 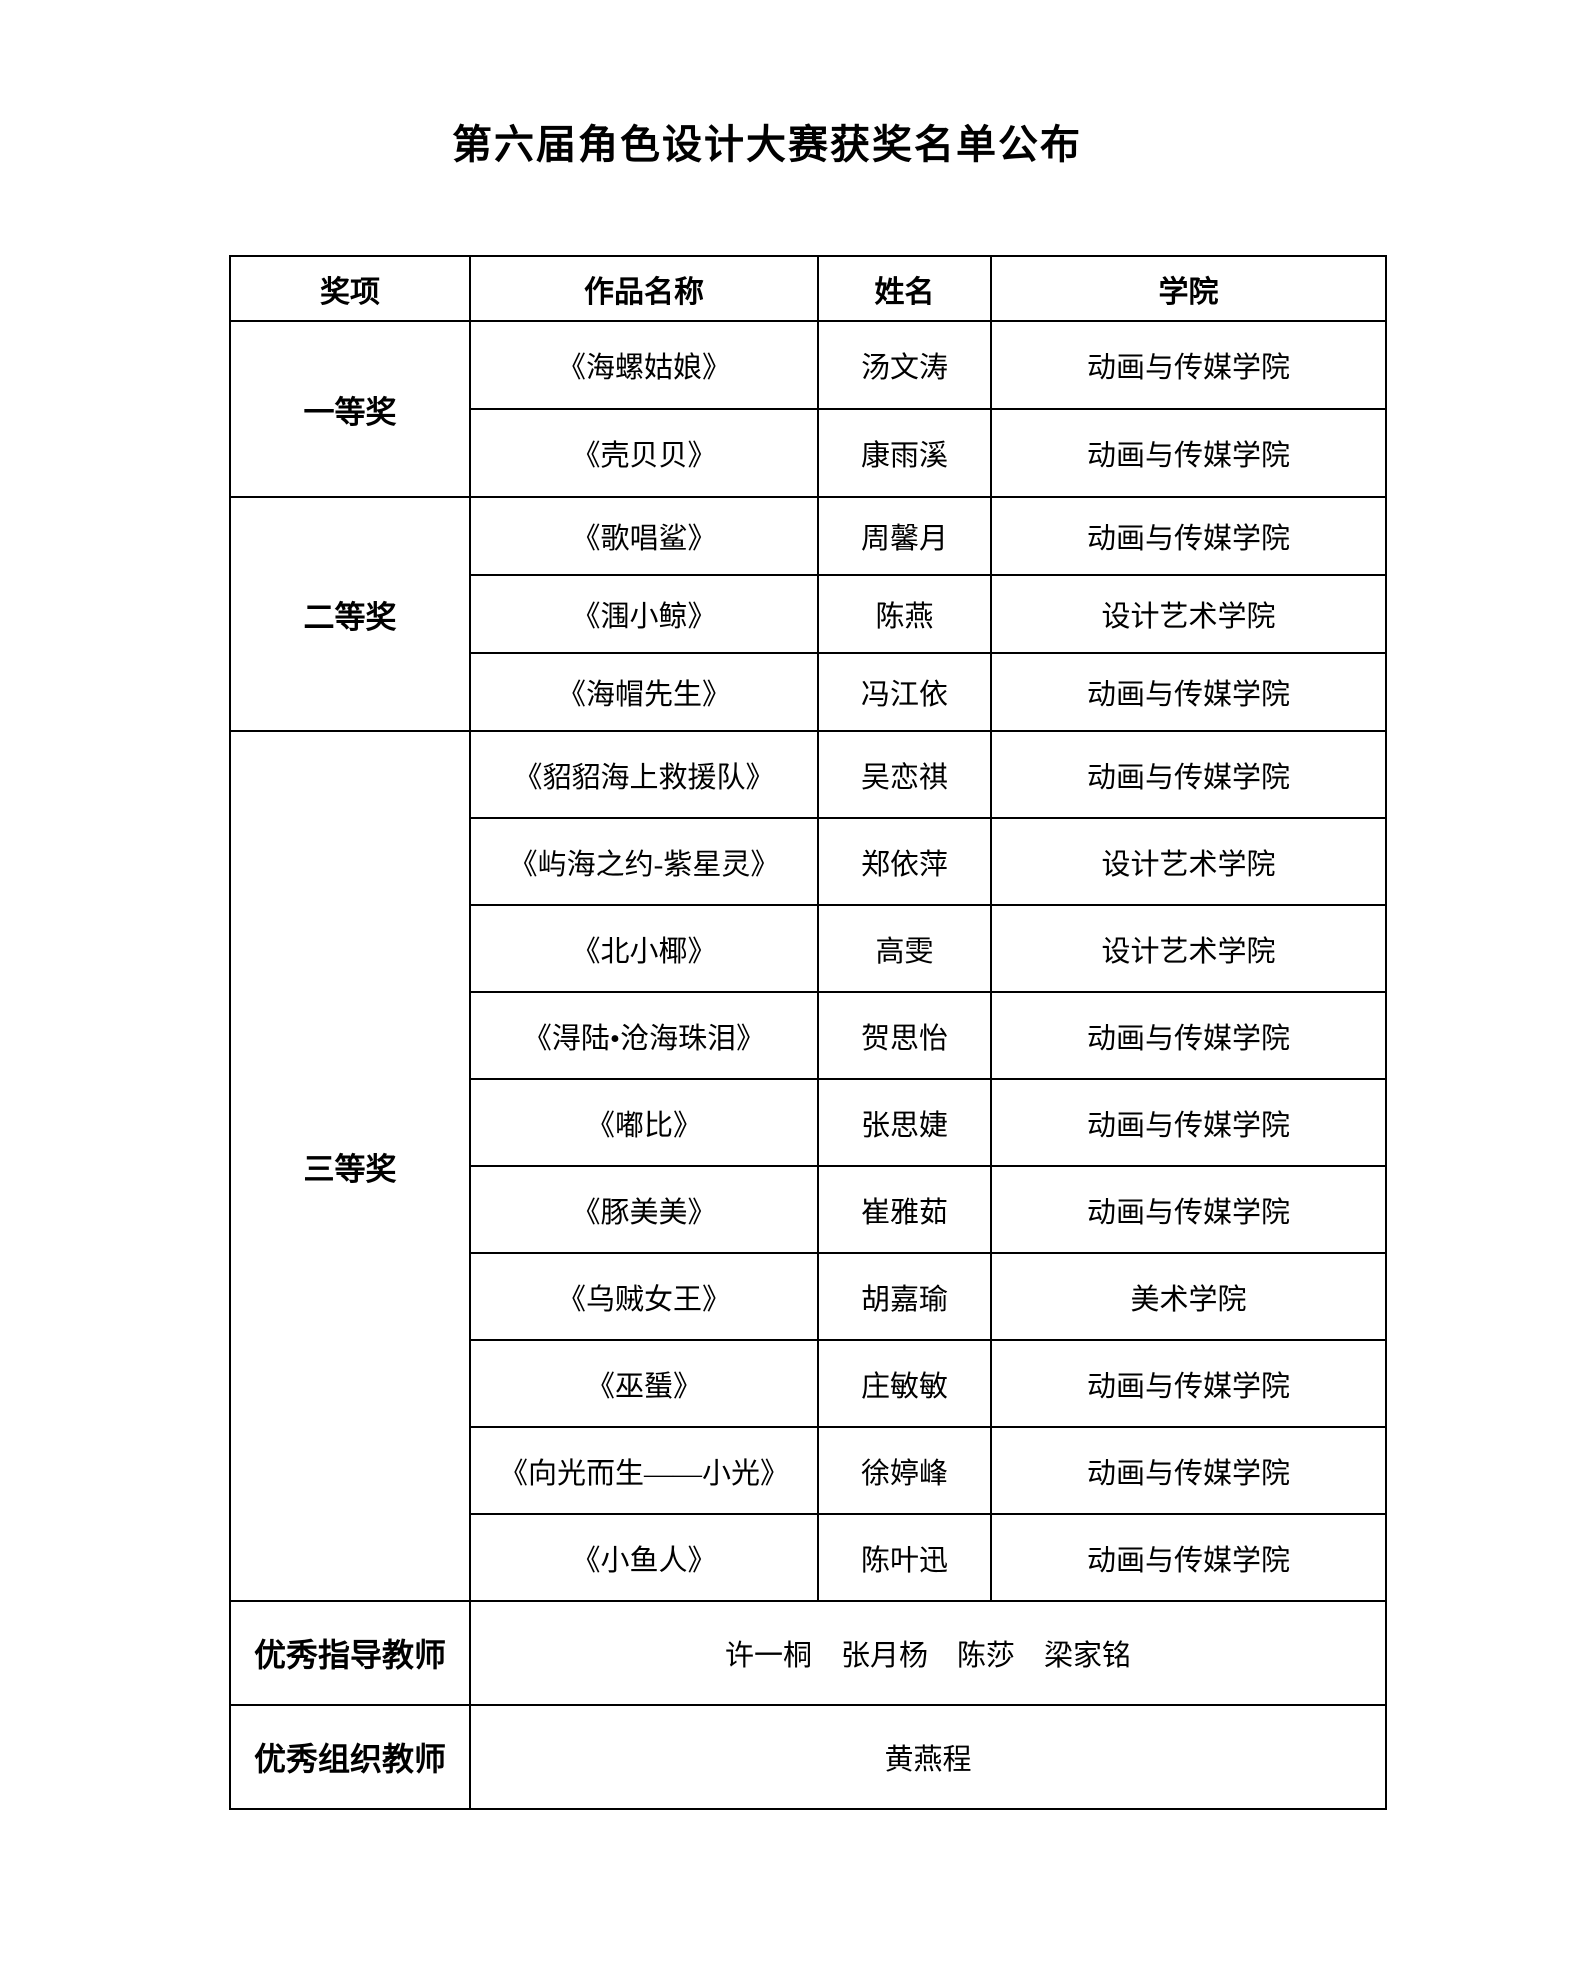 What do you see at coordinates (644, 692) in the screenshot?
I see `work-cell: 《海帽先生》` at bounding box center [644, 692].